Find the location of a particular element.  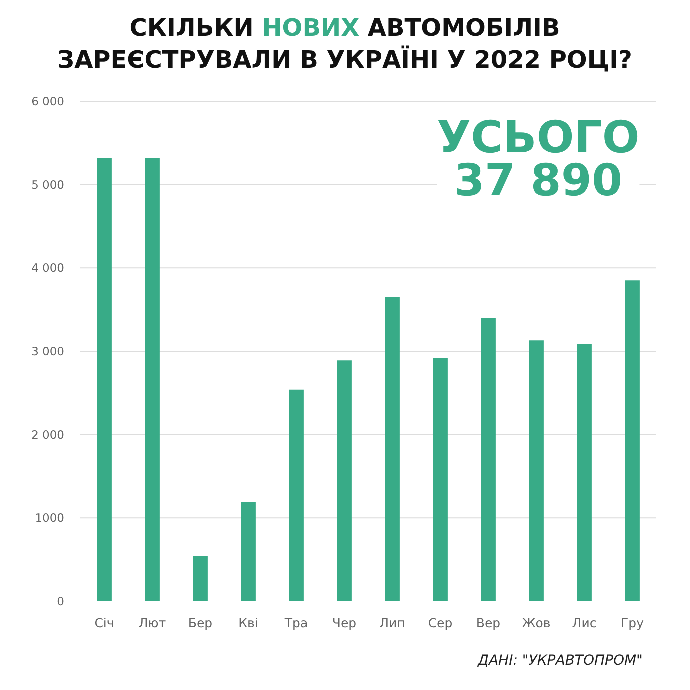

y-tick-label: 5 000 is located at coordinates (48, 185).